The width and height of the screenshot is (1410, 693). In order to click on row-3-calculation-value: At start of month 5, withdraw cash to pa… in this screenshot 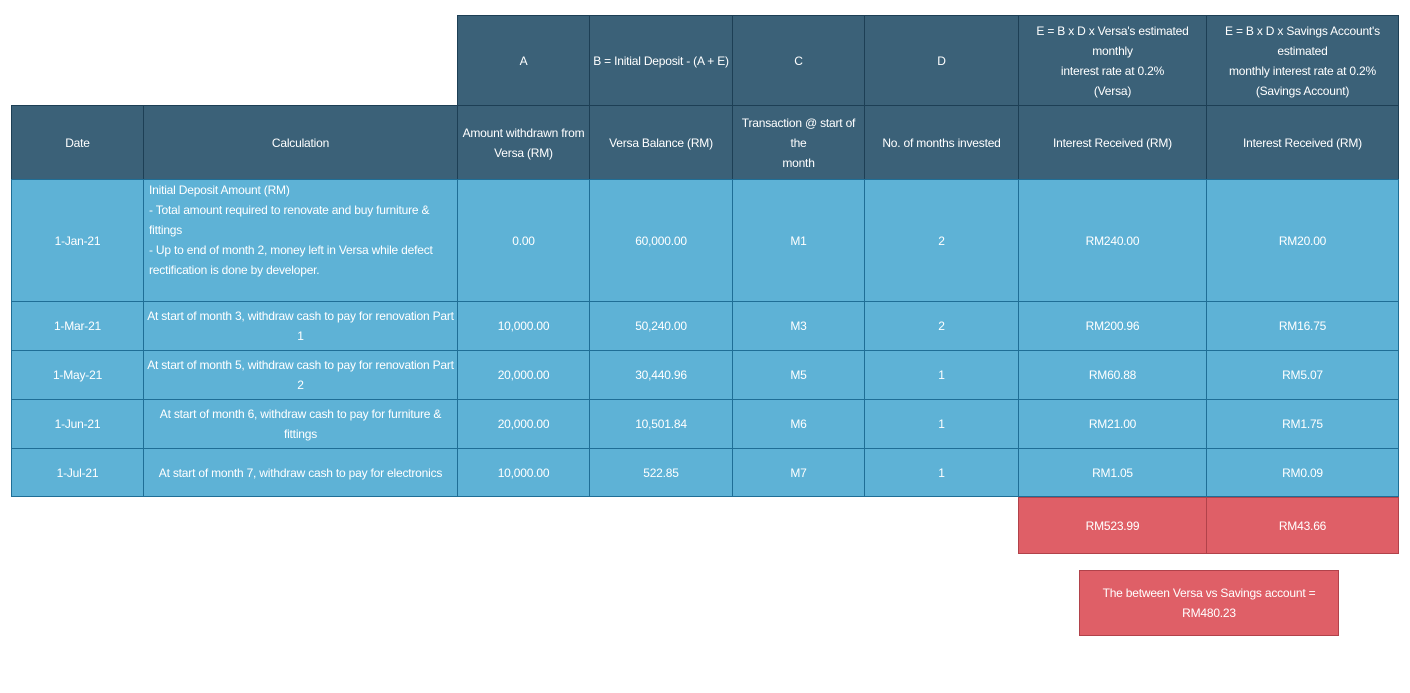, I will do `click(300, 375)`.